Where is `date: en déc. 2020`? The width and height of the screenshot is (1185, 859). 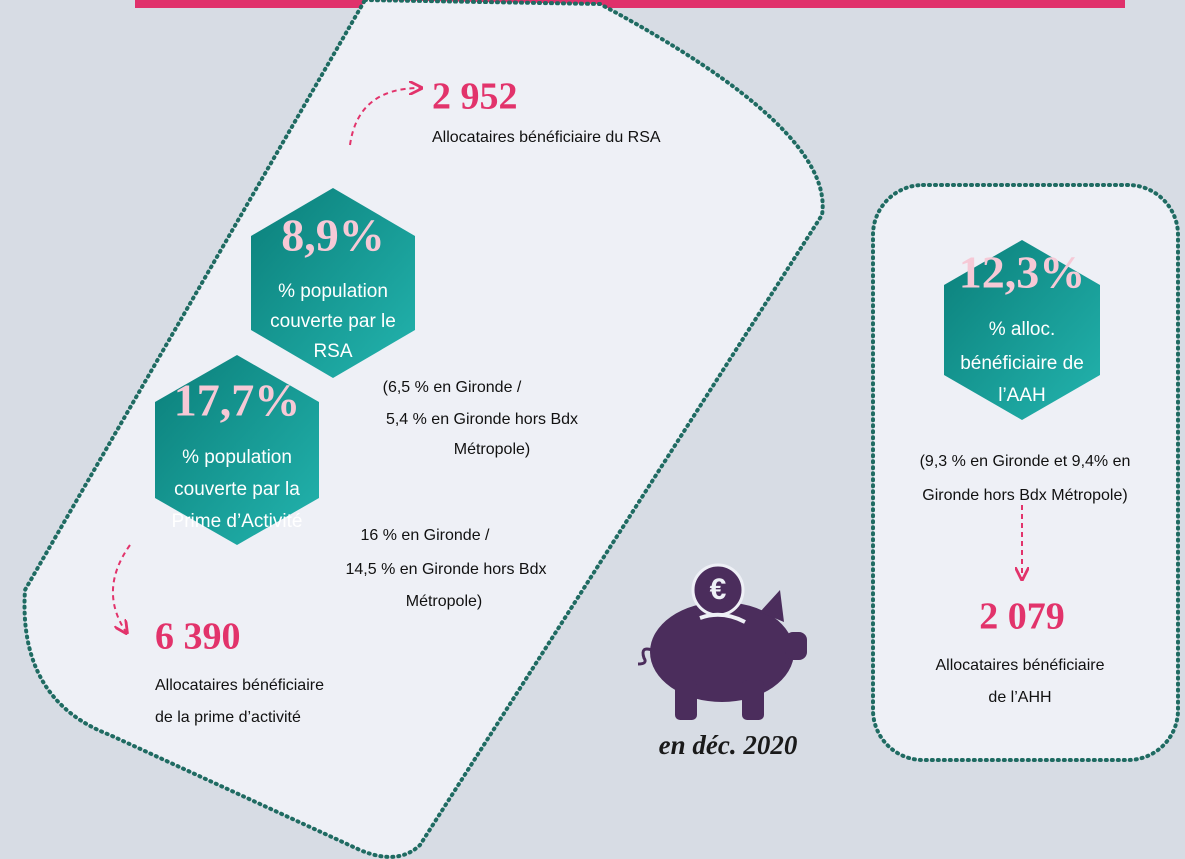
date: en déc. 2020 is located at coordinates (728, 745).